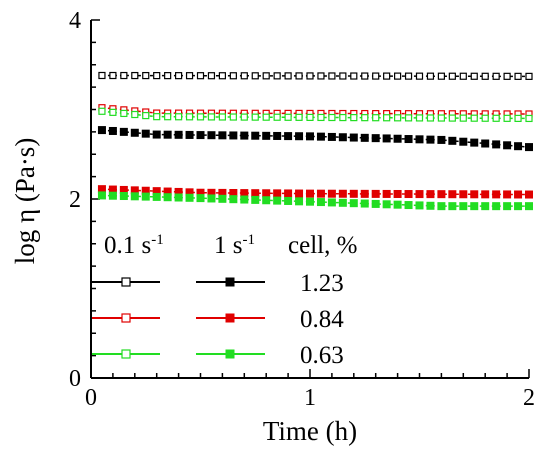 This screenshot has width=550, height=454. What do you see at coordinates (218, 283) in the screenshot?
I see `legend-row: 1.23` at bounding box center [218, 283].